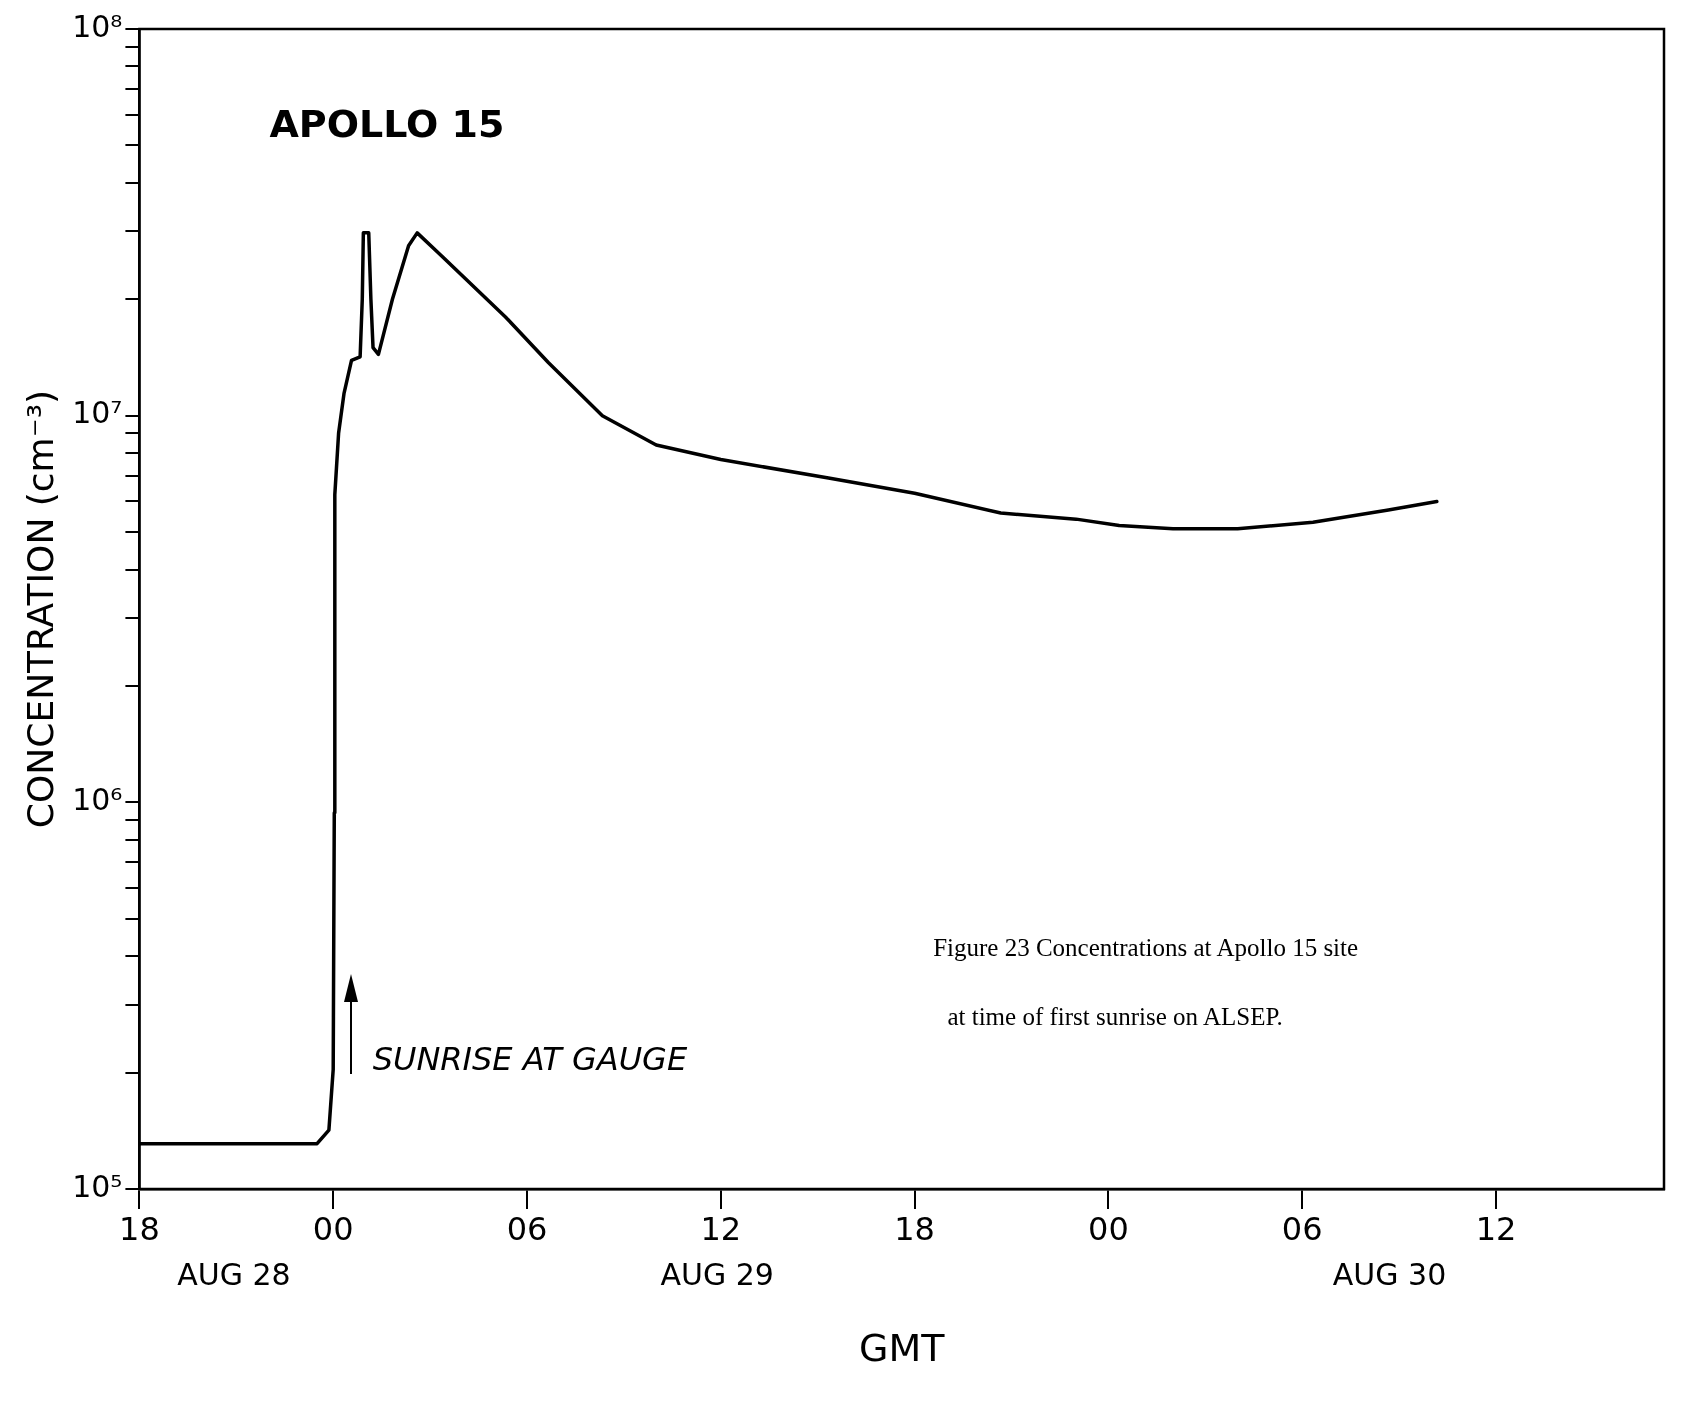 Image resolution: width=1689 pixels, height=1403 pixels. Describe the element at coordinates (530, 1059) in the screenshot. I see `annotation: SUNRISE AT GAUGE` at that location.